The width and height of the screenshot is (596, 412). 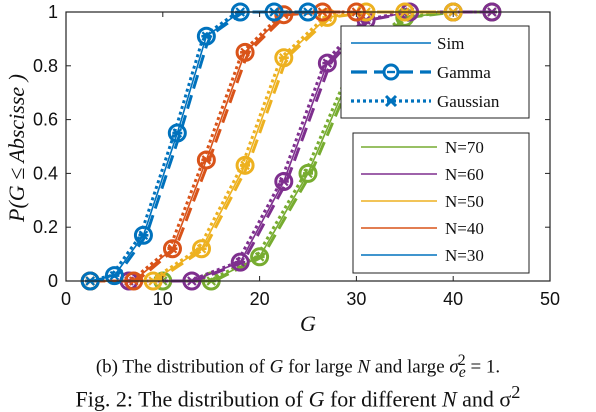 I want to click on legend-series-entry: N=30, so click(x=422, y=255).